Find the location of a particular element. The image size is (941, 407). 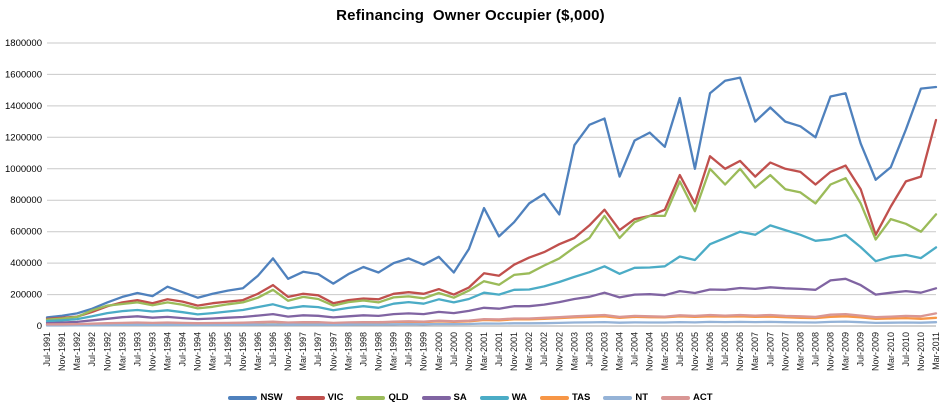

x-tick-label: Jul-1991 is located at coordinates (47, 349).